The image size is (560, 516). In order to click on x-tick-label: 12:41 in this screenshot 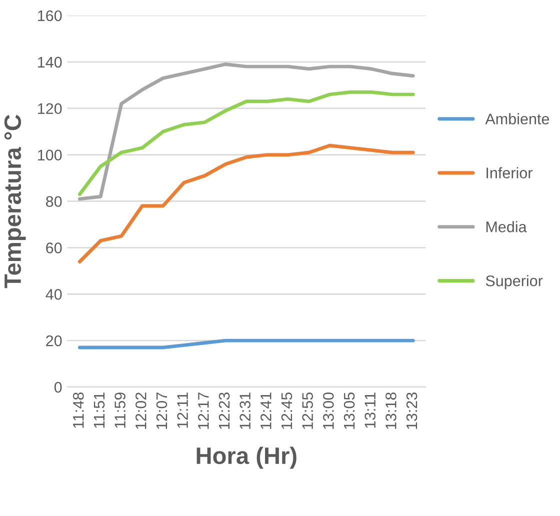, I will do `click(266, 410)`.